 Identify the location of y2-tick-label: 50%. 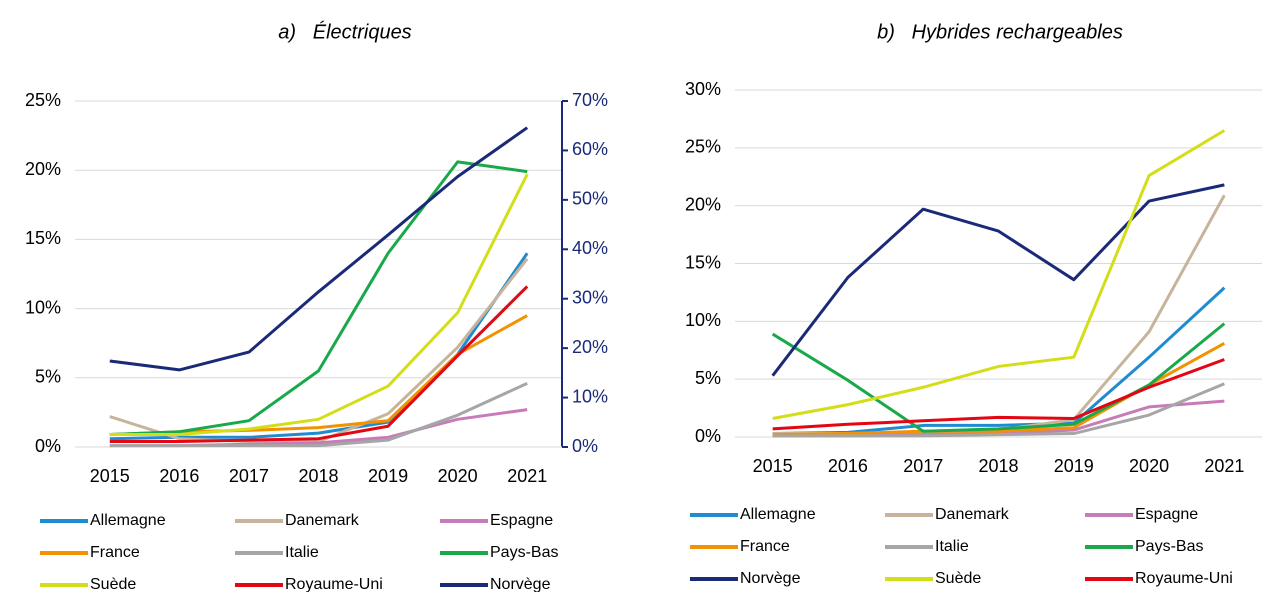
(590, 199).